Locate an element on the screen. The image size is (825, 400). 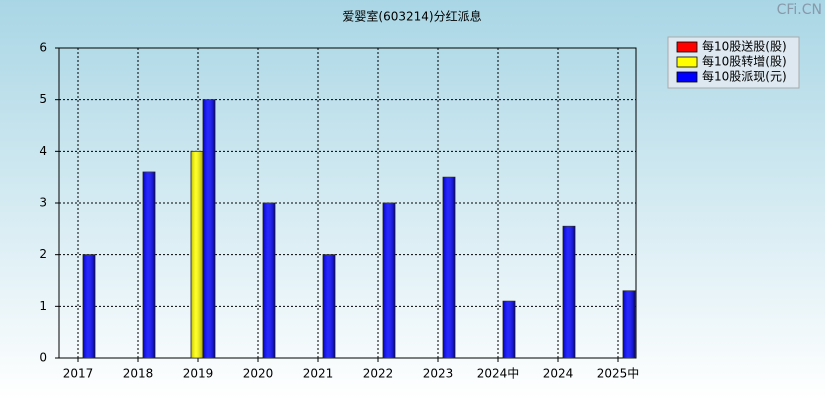
y-tick-label: 6 is located at coordinates (43, 48).